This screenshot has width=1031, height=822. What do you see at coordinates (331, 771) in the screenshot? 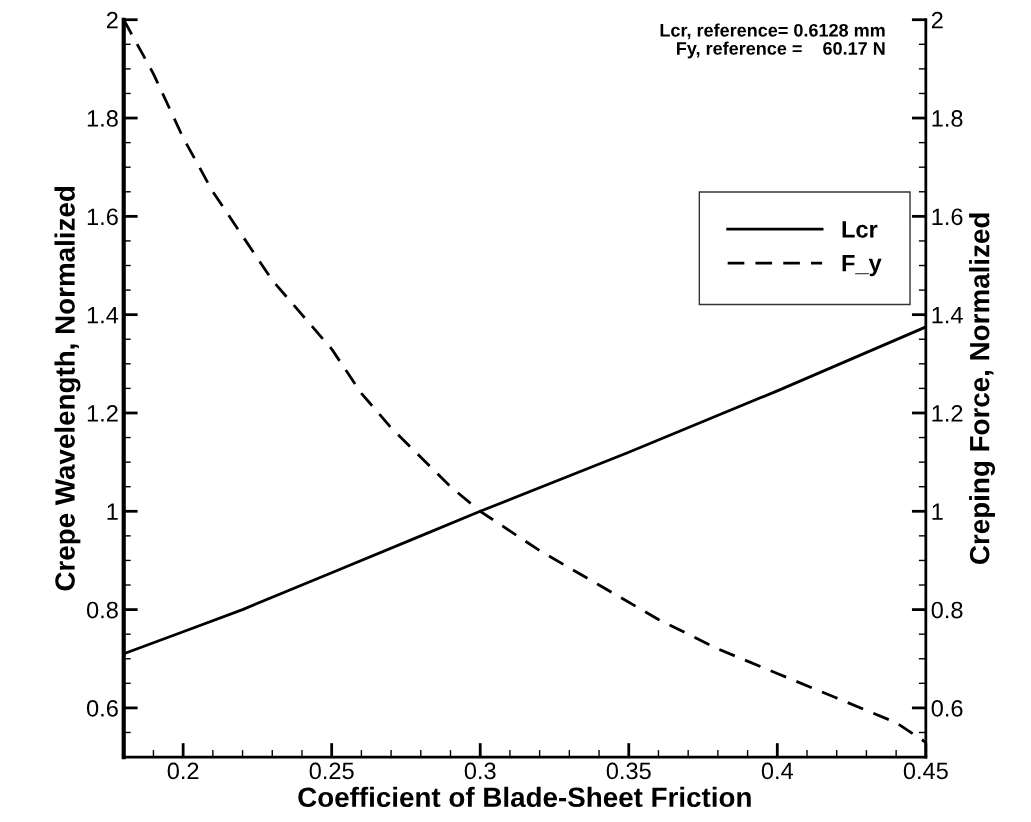
I see `x-tick-label: 0.25` at bounding box center [331, 771].